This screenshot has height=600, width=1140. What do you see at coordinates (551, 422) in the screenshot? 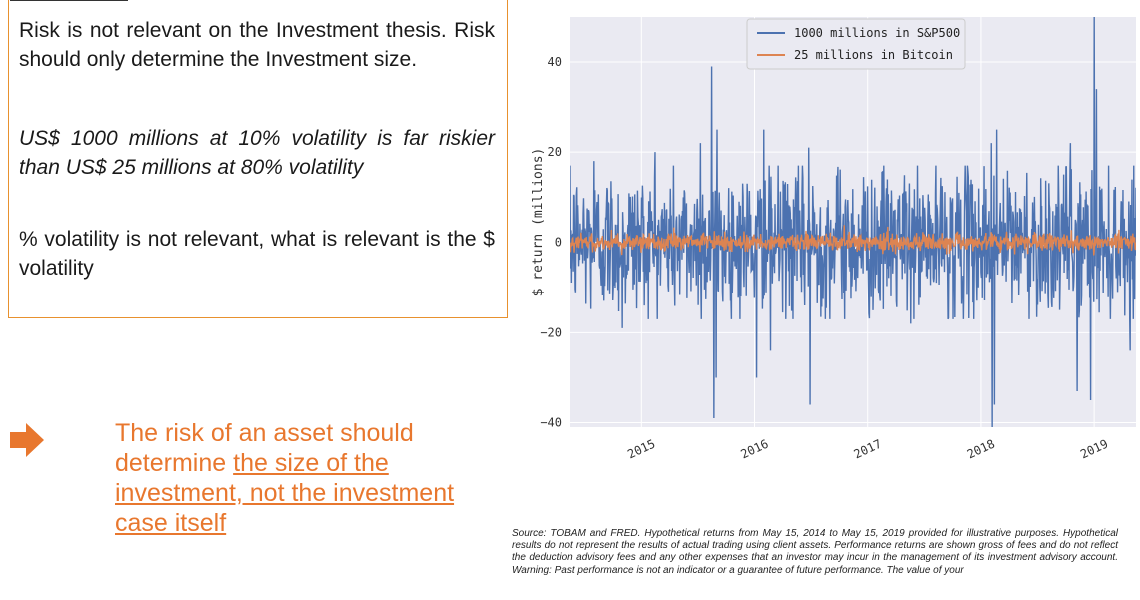
I see `y-tick-label: −40` at bounding box center [551, 422].